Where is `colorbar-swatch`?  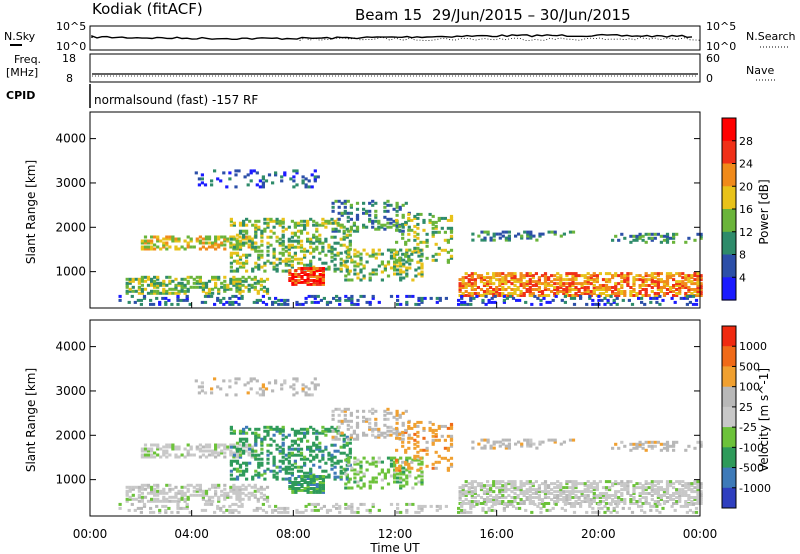
colorbar-swatch is located at coordinates (729, 498).